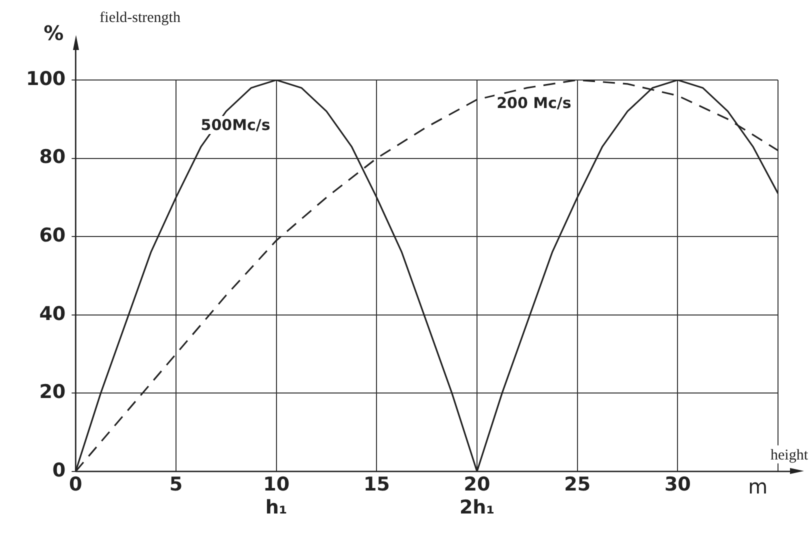  I want to click on y-tick-label: 40, so click(52, 313).